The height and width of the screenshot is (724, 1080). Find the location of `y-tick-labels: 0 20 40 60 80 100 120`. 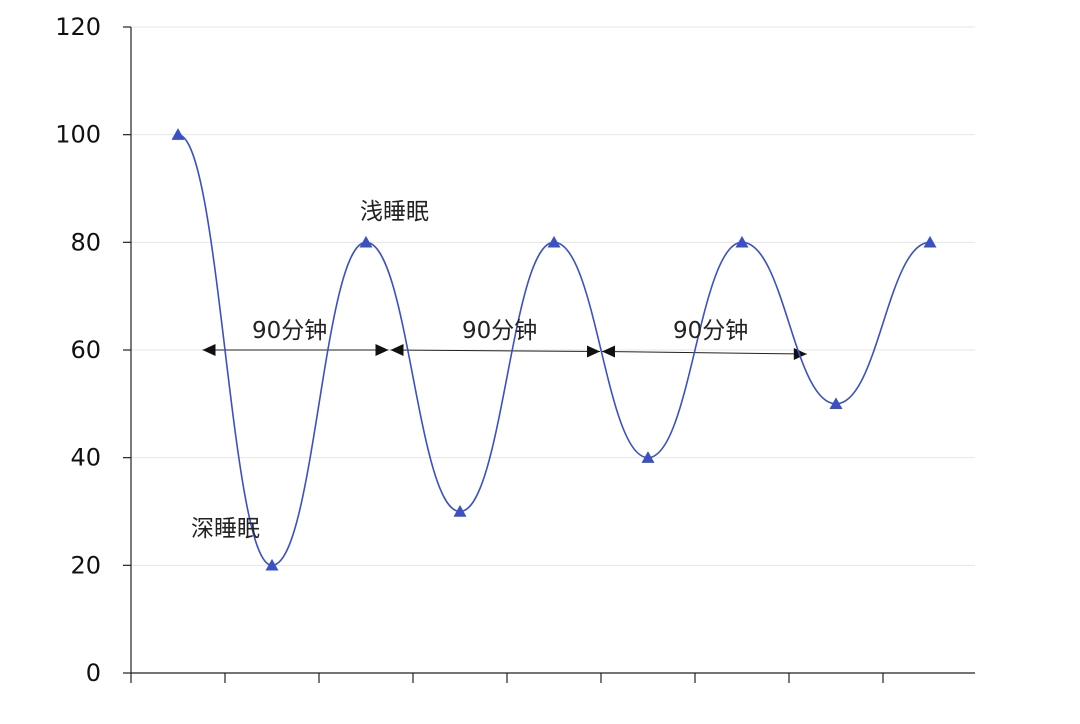

y-tick-labels: 0 20 40 60 80 100 120 is located at coordinates (93, 350).